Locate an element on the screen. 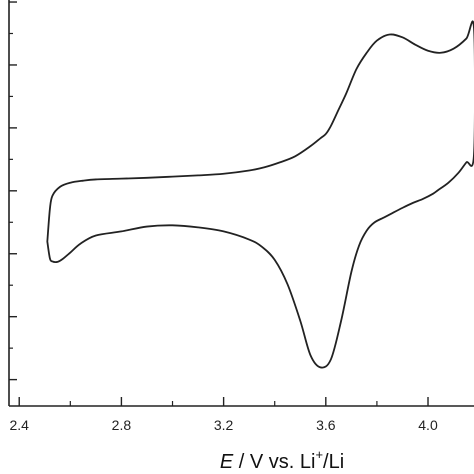 The width and height of the screenshot is (474, 474). x-axis-label: E / V vs. Li+/Li is located at coordinates (282, 460).